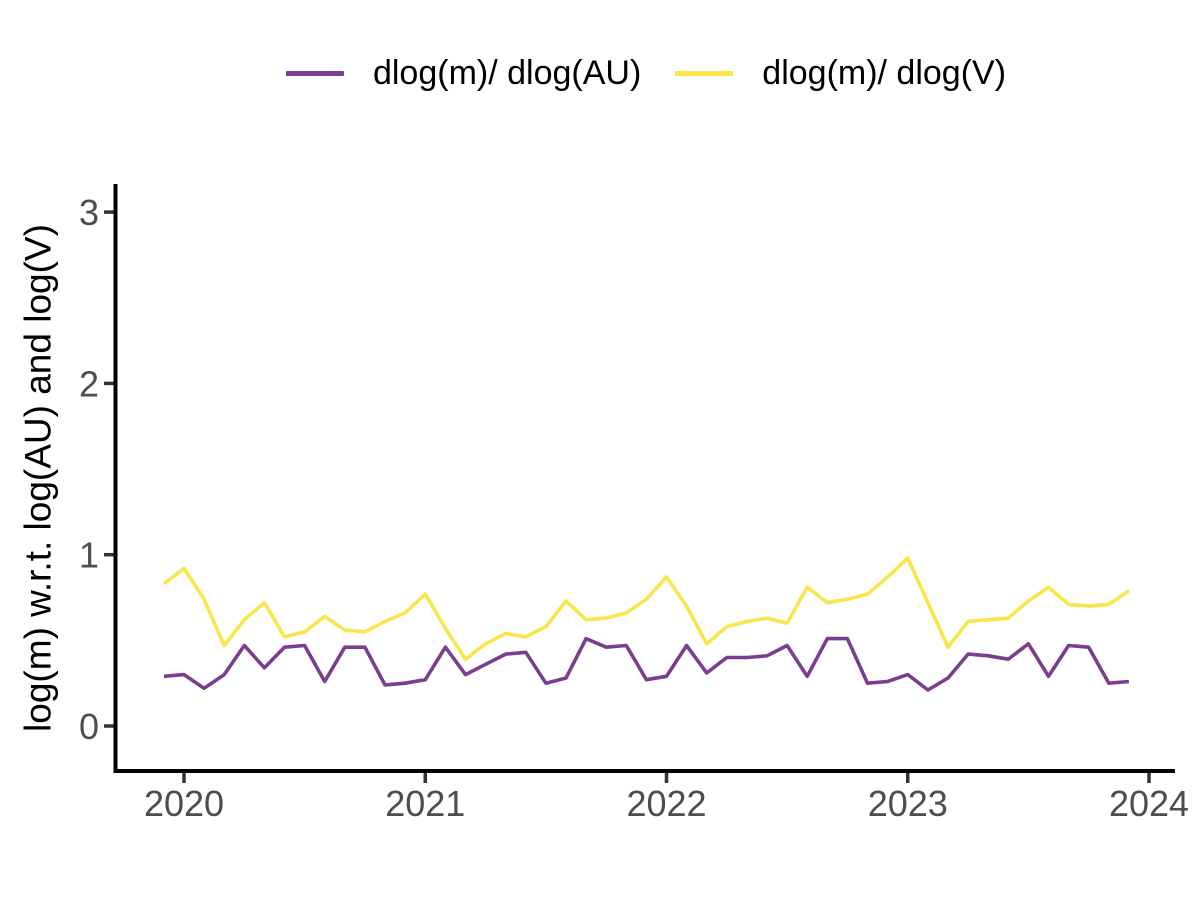 The image size is (1200, 900). What do you see at coordinates (646, 609) in the screenshot?
I see `series-line-dlog-v` at bounding box center [646, 609].